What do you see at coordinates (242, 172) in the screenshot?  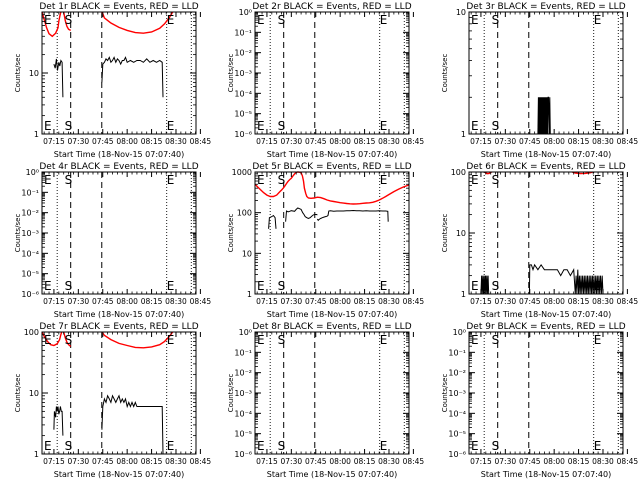 I see `y-tick-label: 1000` at bounding box center [242, 172].